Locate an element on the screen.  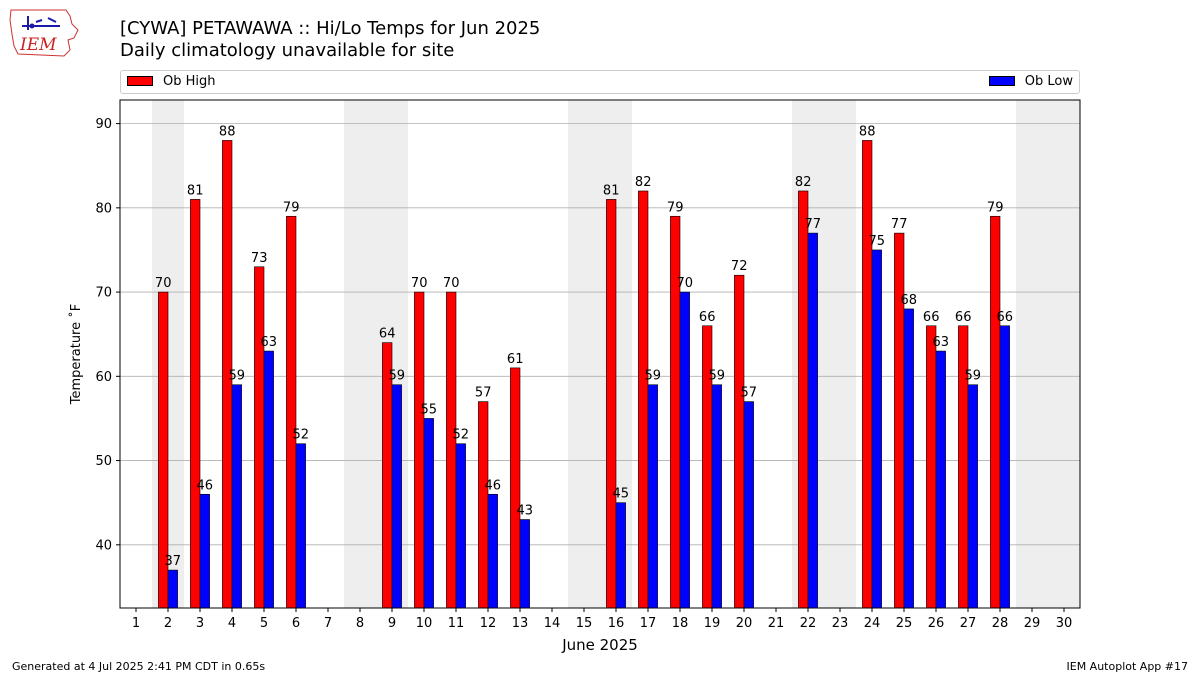
y-tick-label: 80 is located at coordinates (103, 208).